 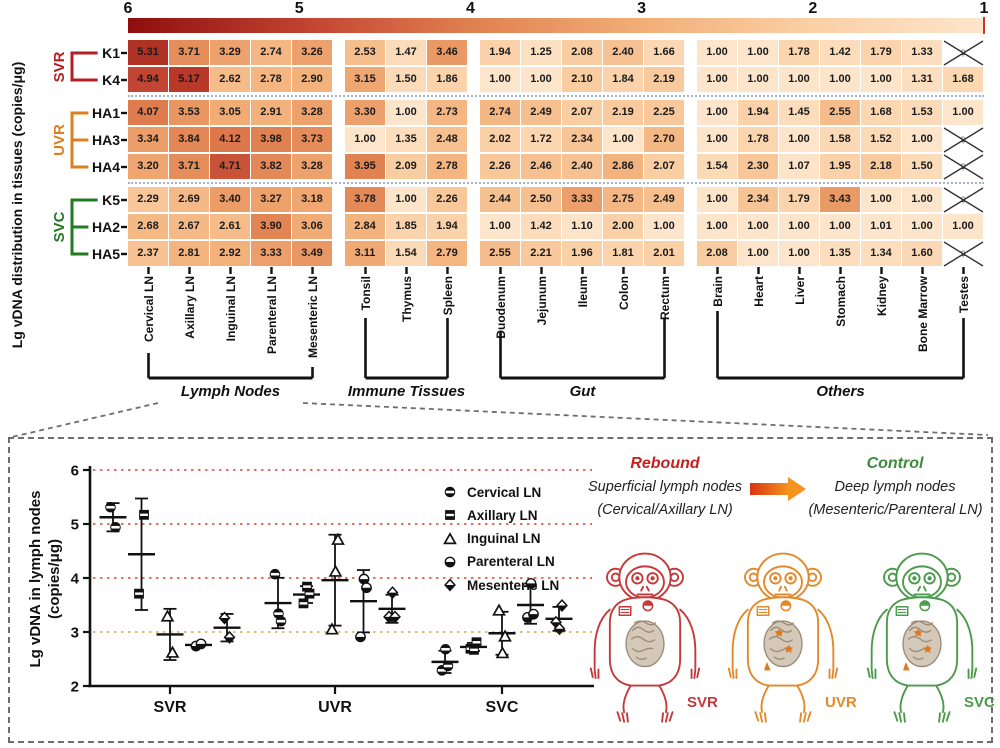 I want to click on heatmap-cell: 3.11, so click(x=365, y=254).